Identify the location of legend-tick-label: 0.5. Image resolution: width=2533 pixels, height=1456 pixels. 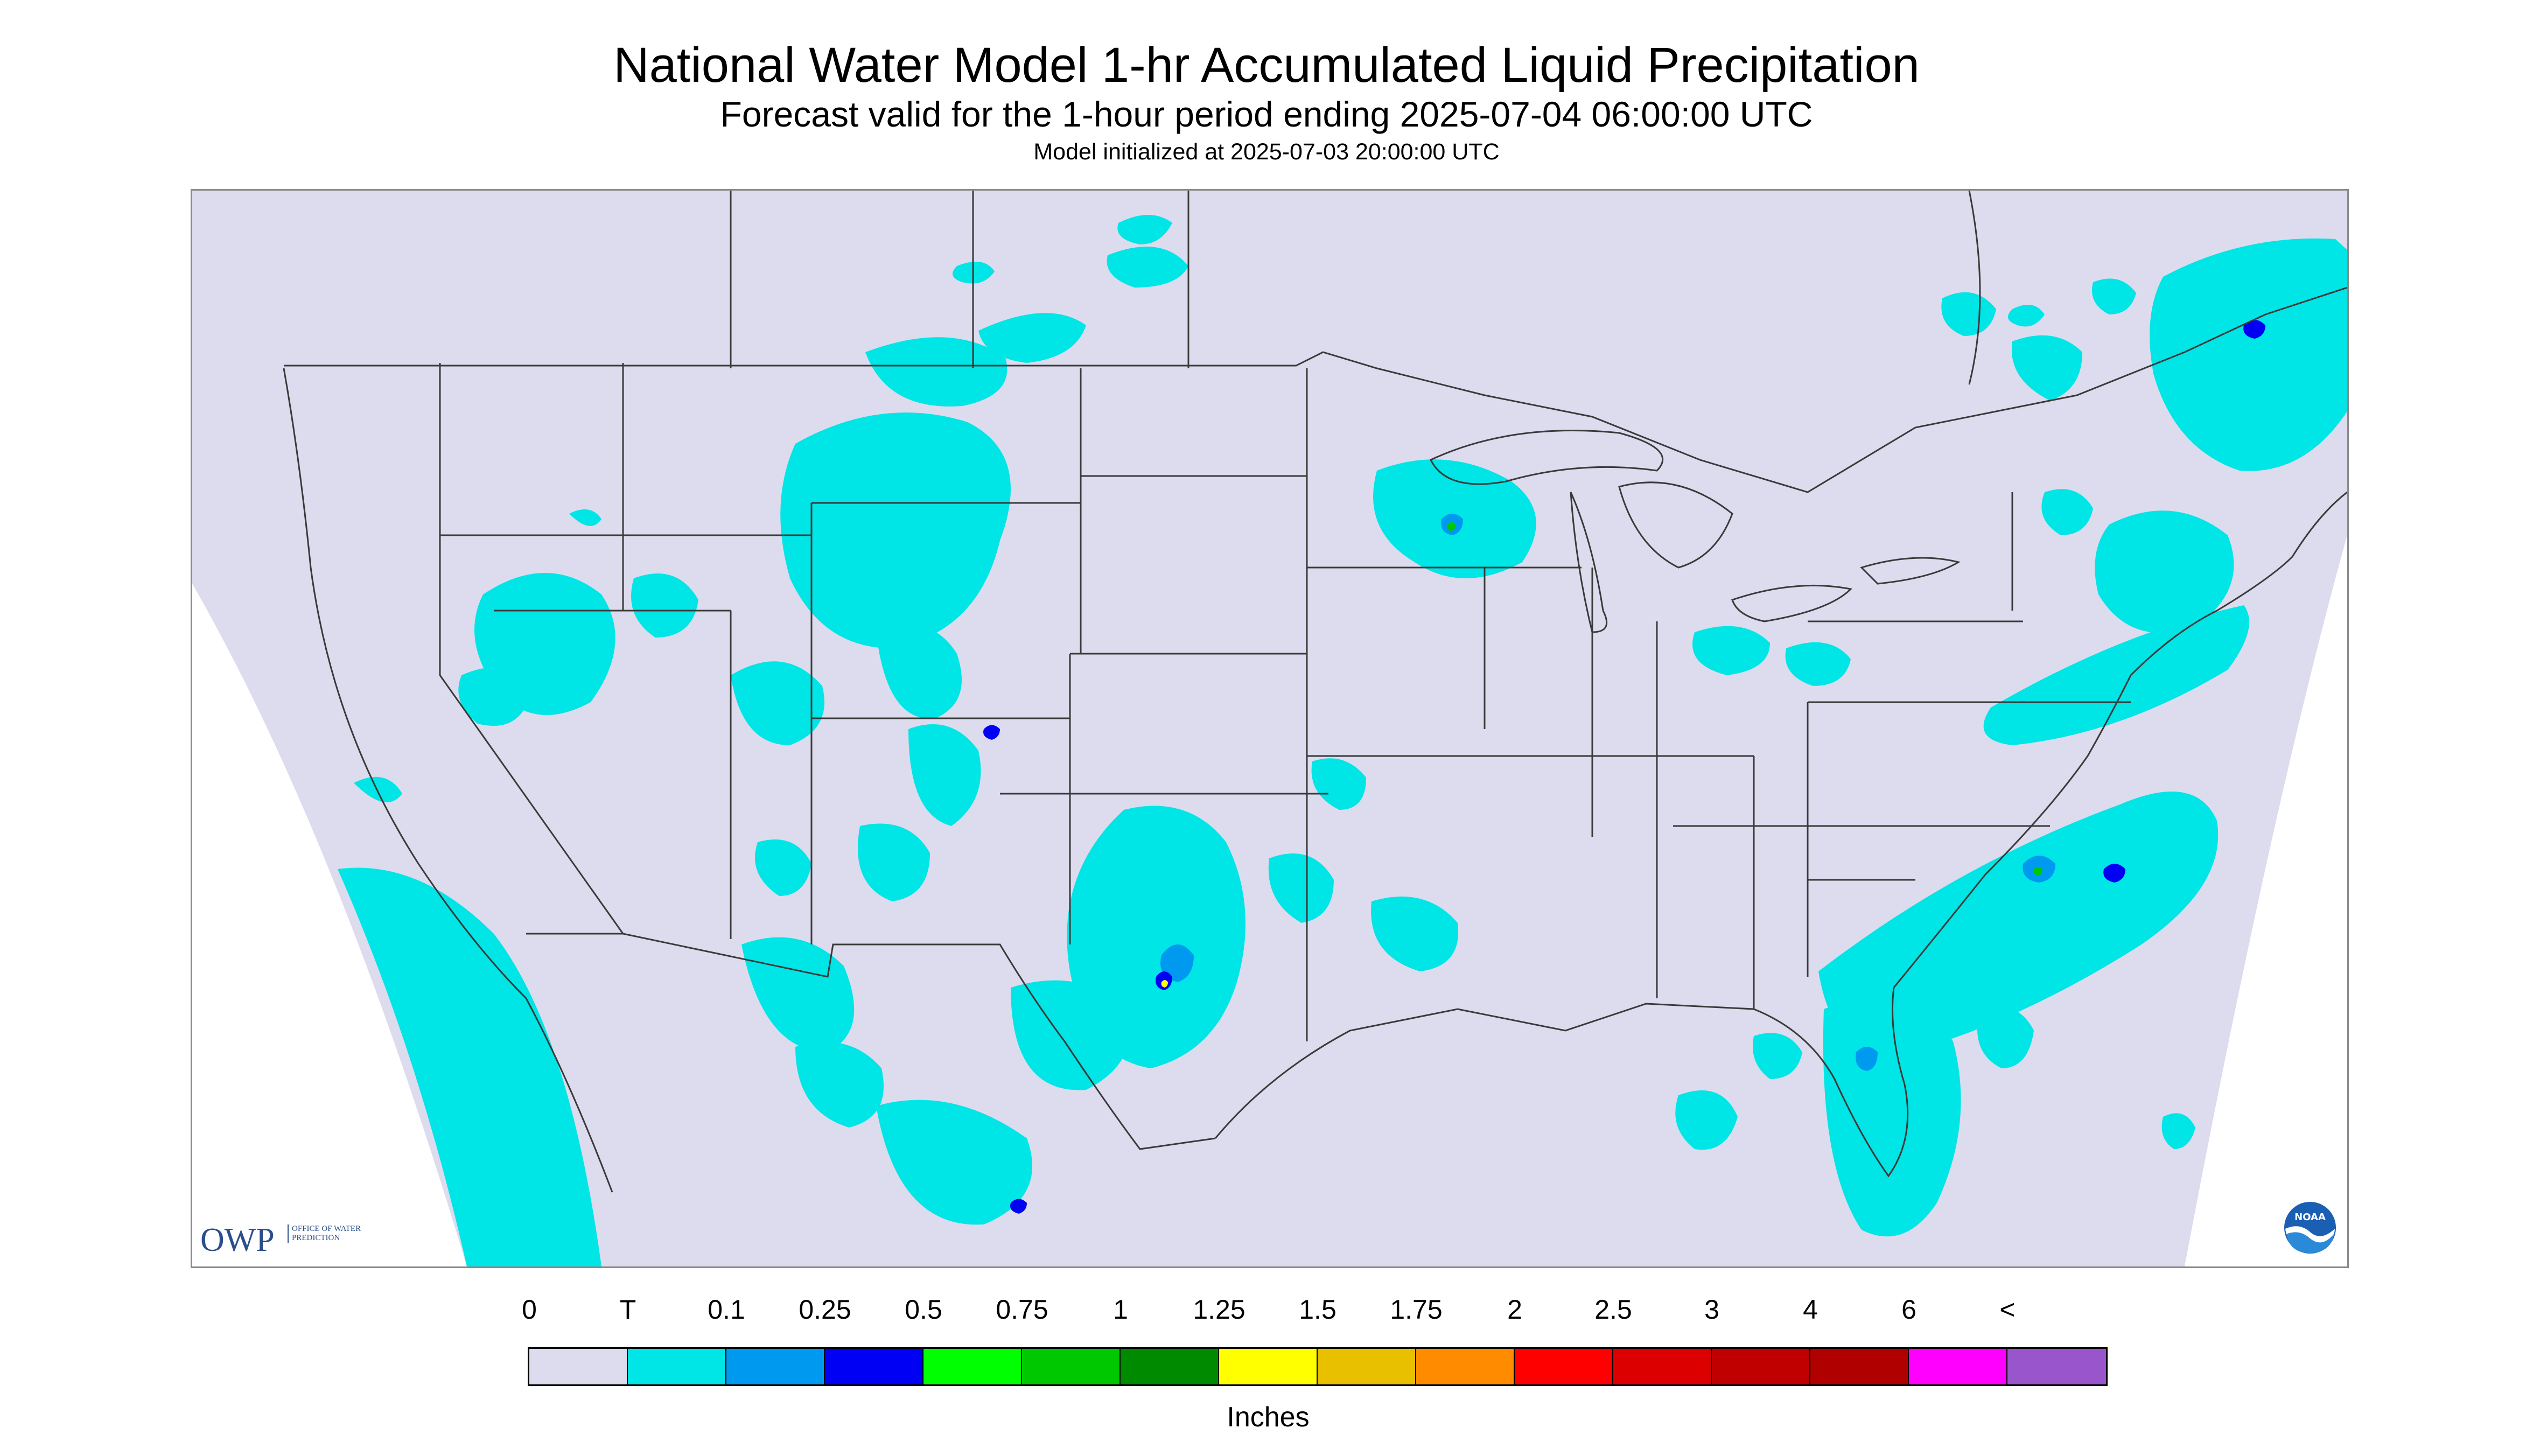
(923, 1309).